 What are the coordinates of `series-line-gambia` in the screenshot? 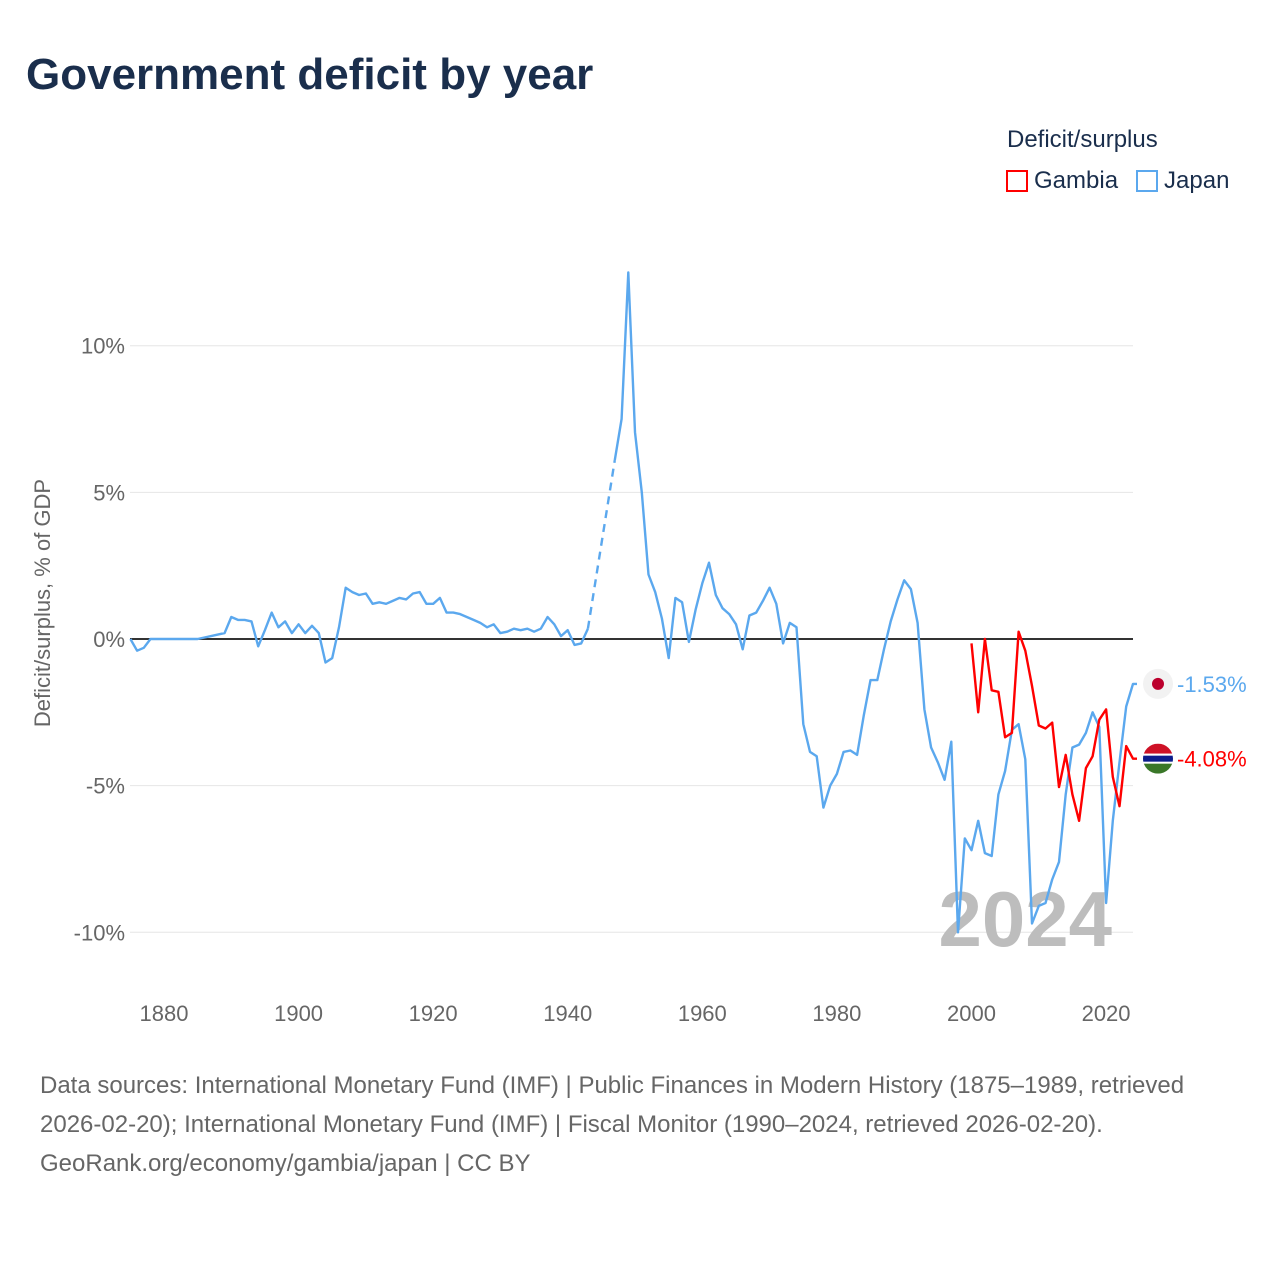 It's located at (1053, 726).